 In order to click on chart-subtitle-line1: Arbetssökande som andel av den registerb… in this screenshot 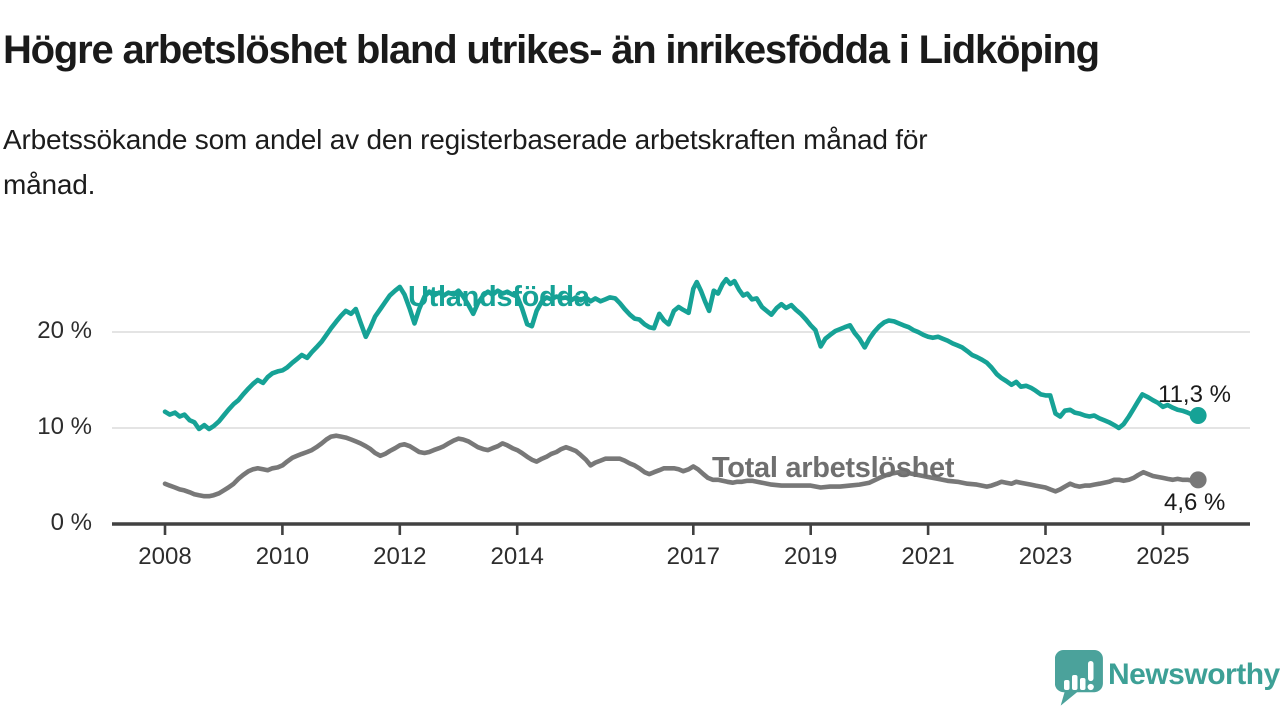, I will do `click(465, 139)`.